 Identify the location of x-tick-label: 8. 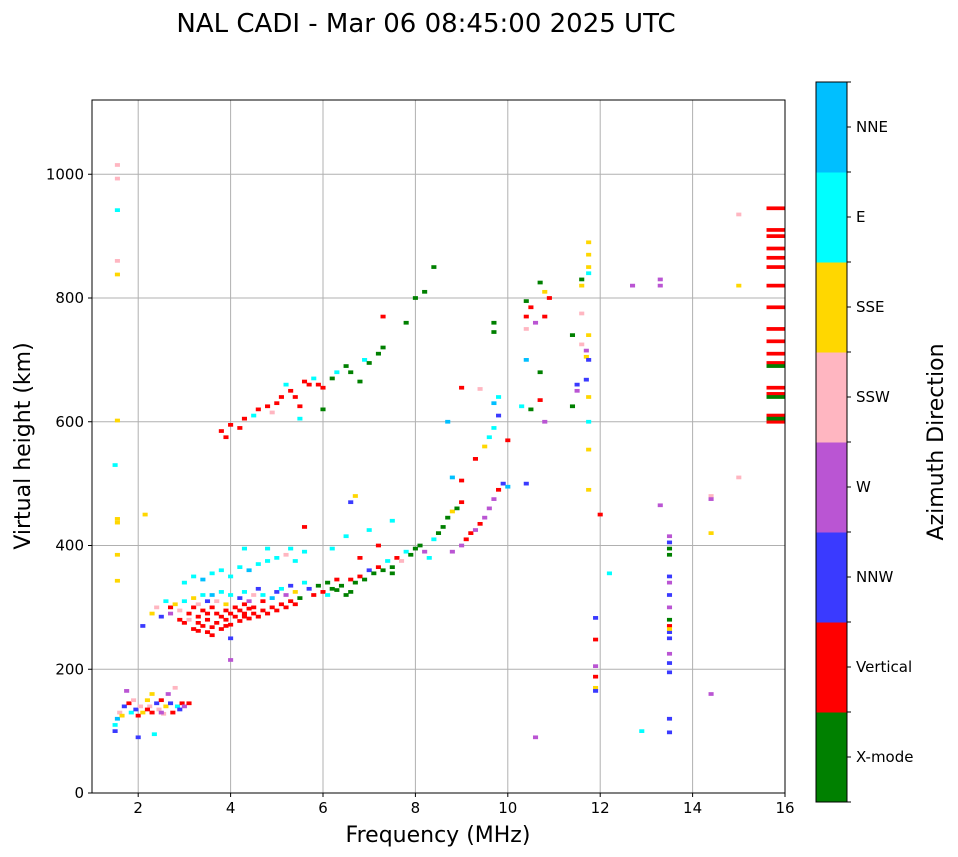
(416, 808).